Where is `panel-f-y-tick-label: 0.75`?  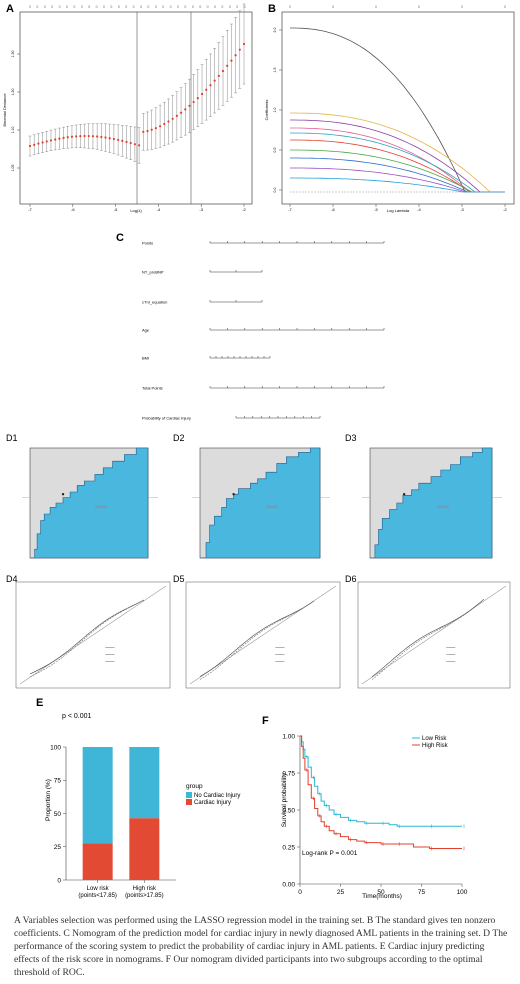 panel-f-y-tick-label: 0.75 is located at coordinates (288, 773).